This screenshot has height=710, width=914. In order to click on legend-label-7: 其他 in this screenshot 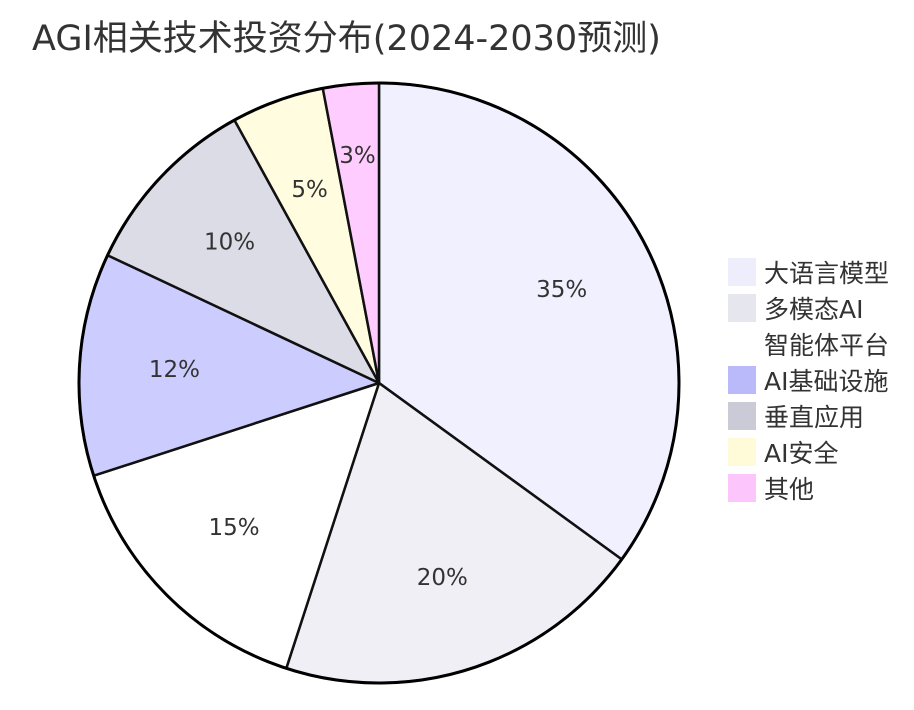, I will do `click(789, 489)`.